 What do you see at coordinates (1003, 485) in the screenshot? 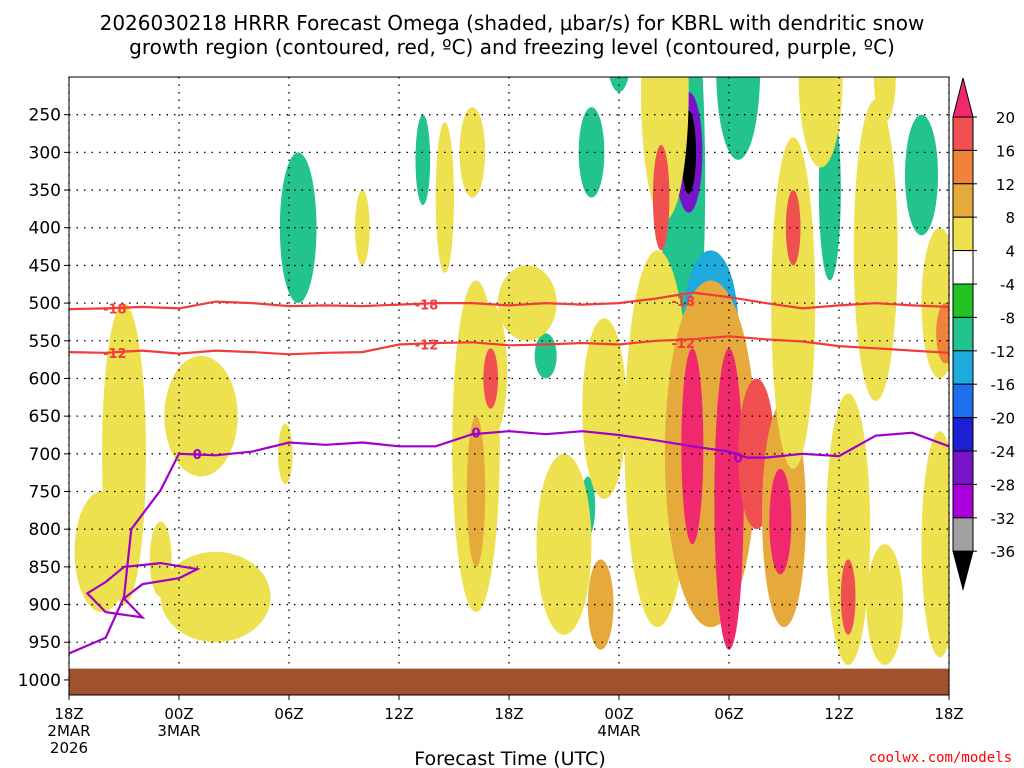
I see `colorbar-label-11: -28` at bounding box center [1003, 485].